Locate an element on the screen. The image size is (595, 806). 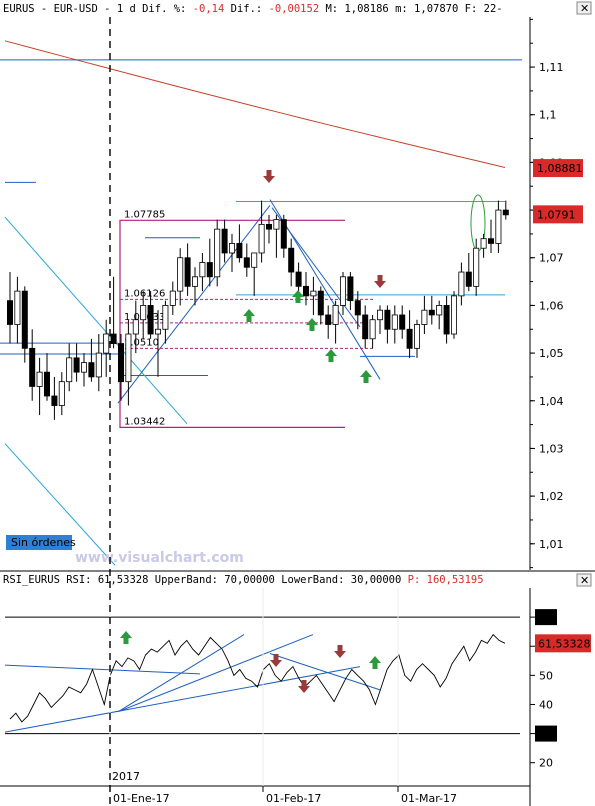
header-name: EUR-USD is located at coordinates (76, 9).